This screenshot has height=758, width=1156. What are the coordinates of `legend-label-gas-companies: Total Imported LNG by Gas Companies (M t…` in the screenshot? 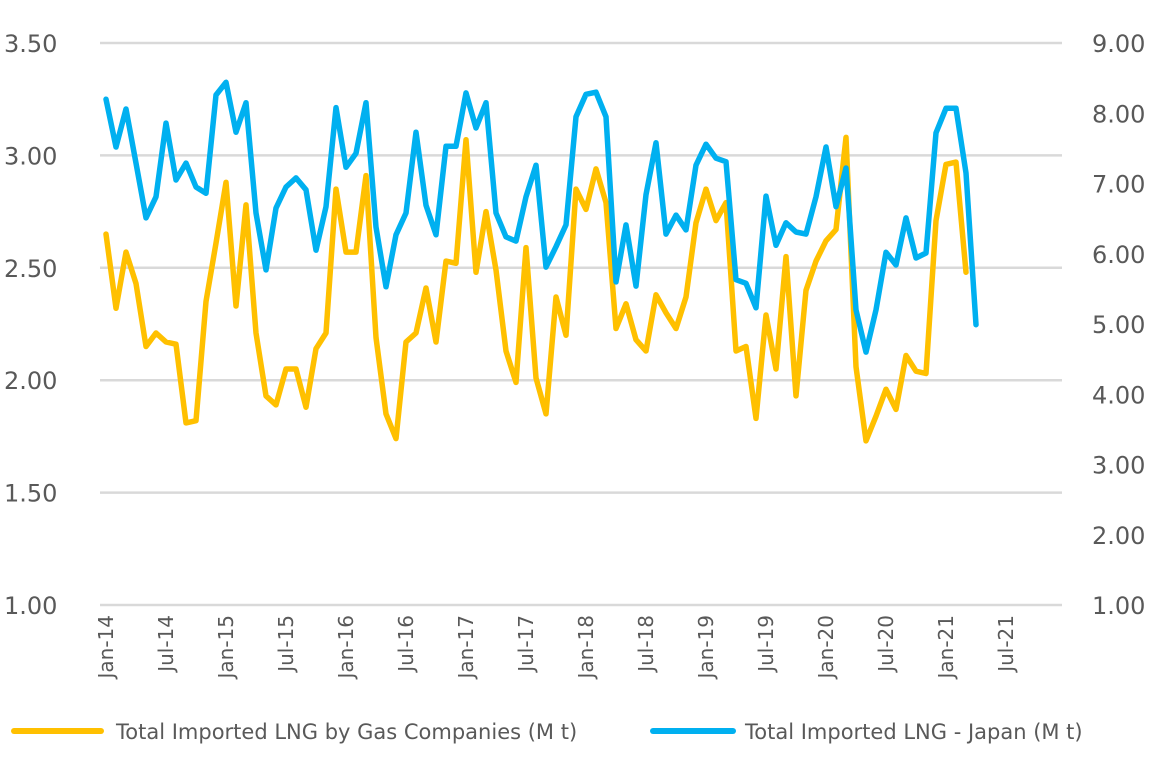 It's located at (346, 732).